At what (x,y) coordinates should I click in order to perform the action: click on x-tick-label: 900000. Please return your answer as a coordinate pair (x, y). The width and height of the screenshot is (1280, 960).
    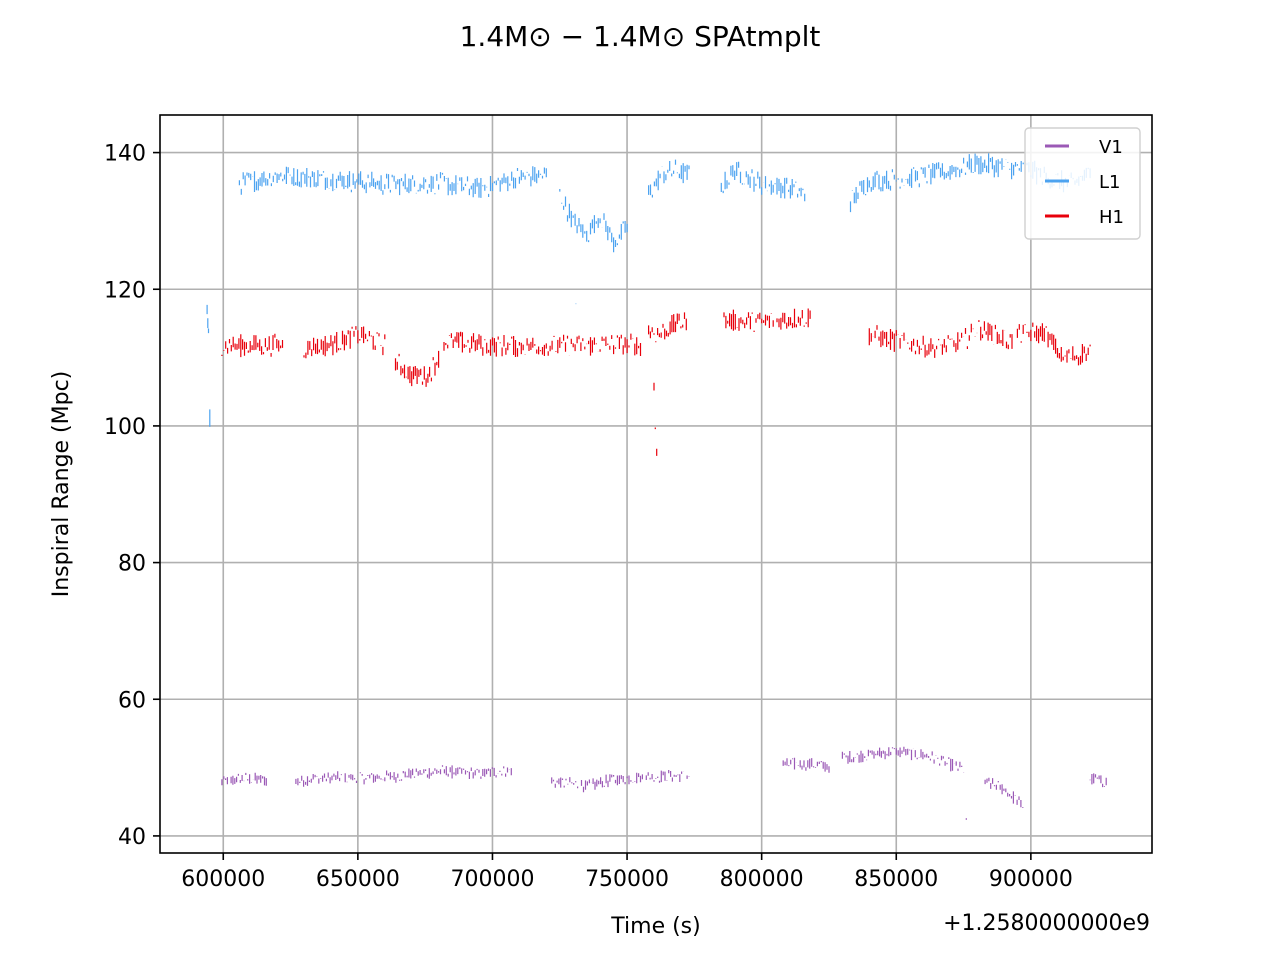
    Looking at the image, I should click on (1031, 879).